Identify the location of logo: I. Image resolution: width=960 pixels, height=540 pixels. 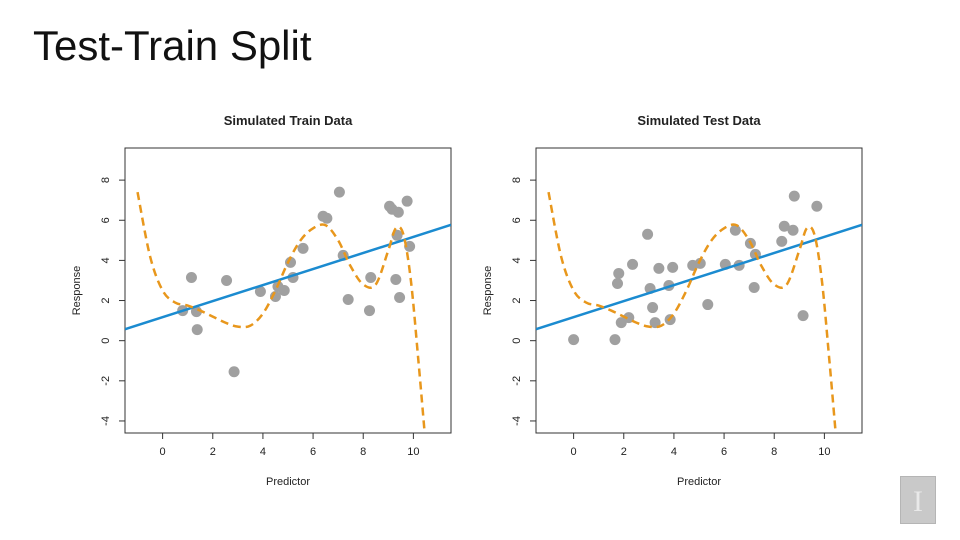
(918, 500).